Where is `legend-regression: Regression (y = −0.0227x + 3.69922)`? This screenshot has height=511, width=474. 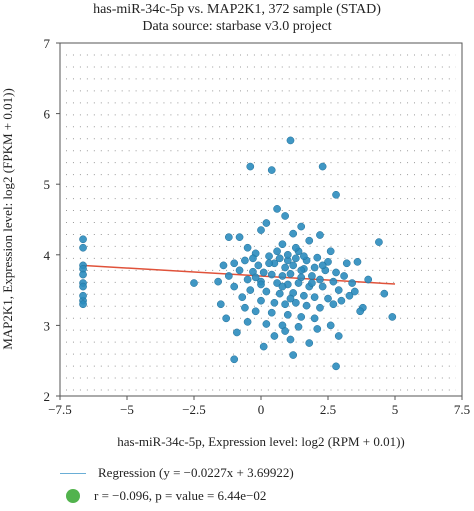 legend-regression: Regression (y = −0.0227x + 3.69922) is located at coordinates (177, 473).